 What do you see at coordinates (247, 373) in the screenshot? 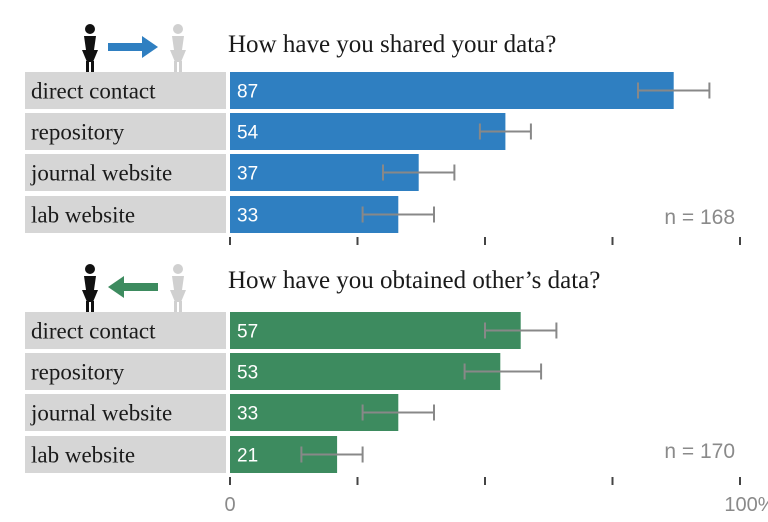
I see `bar-value-label: 53` at bounding box center [247, 373].